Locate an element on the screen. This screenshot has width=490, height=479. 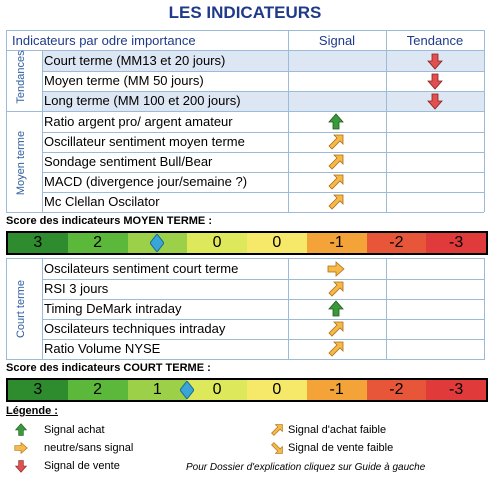
arrow-down-right-icon is located at coordinates (277, 448).